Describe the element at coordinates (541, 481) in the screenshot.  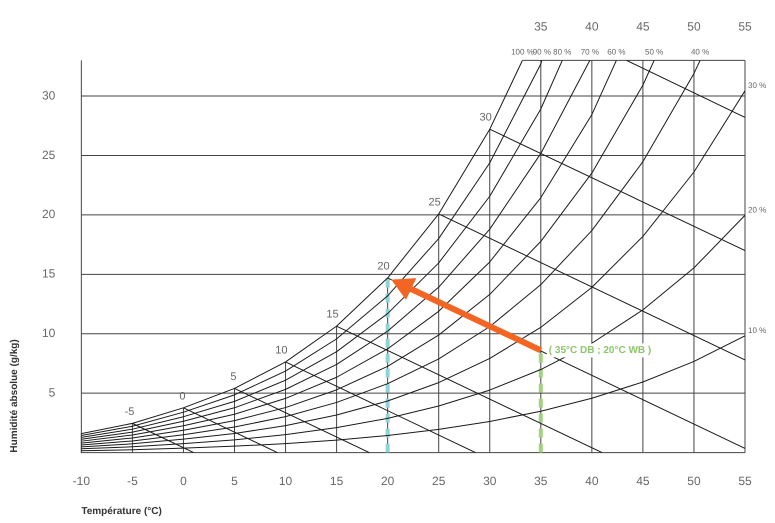
I see `x-tick-label: 35` at that location.